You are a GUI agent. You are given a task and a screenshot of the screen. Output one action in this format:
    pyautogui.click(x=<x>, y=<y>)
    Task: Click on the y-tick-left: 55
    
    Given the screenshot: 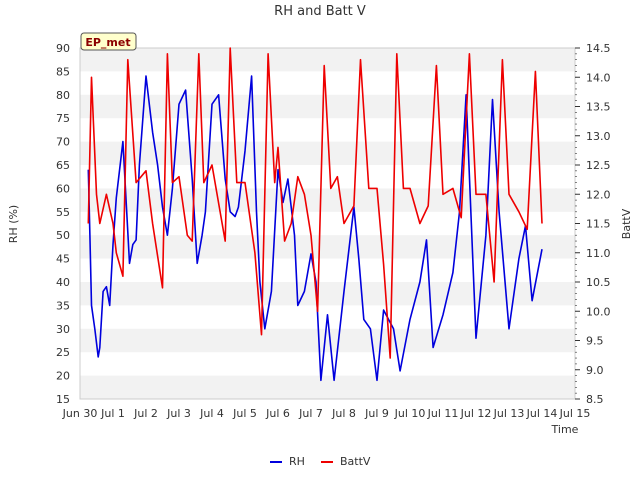 What is the action you would take?
    pyautogui.click(x=63, y=212)
    